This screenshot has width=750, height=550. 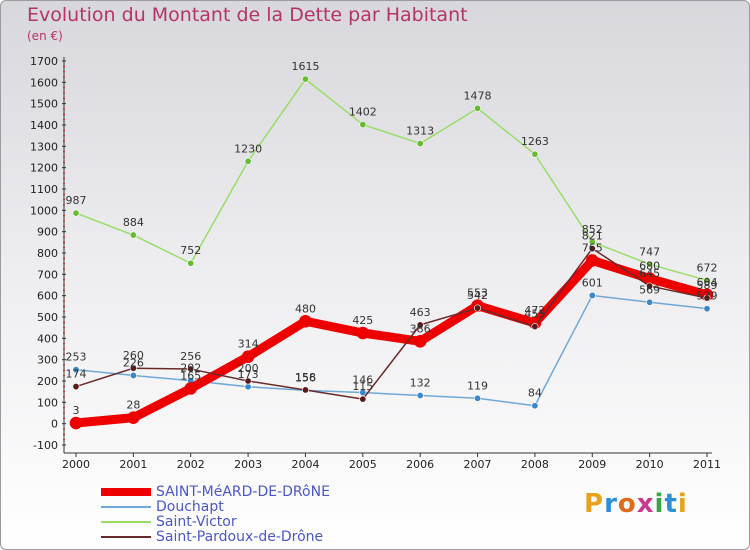 I want to click on data-label: 601, so click(x=592, y=282).